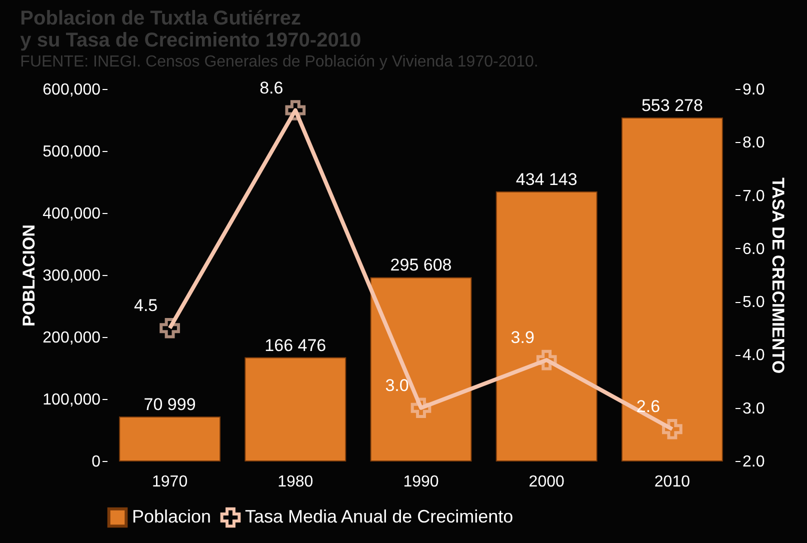 The image size is (807, 543). What do you see at coordinates (71, 152) in the screenshot?
I see `y-tick-label: 500,000` at bounding box center [71, 152].